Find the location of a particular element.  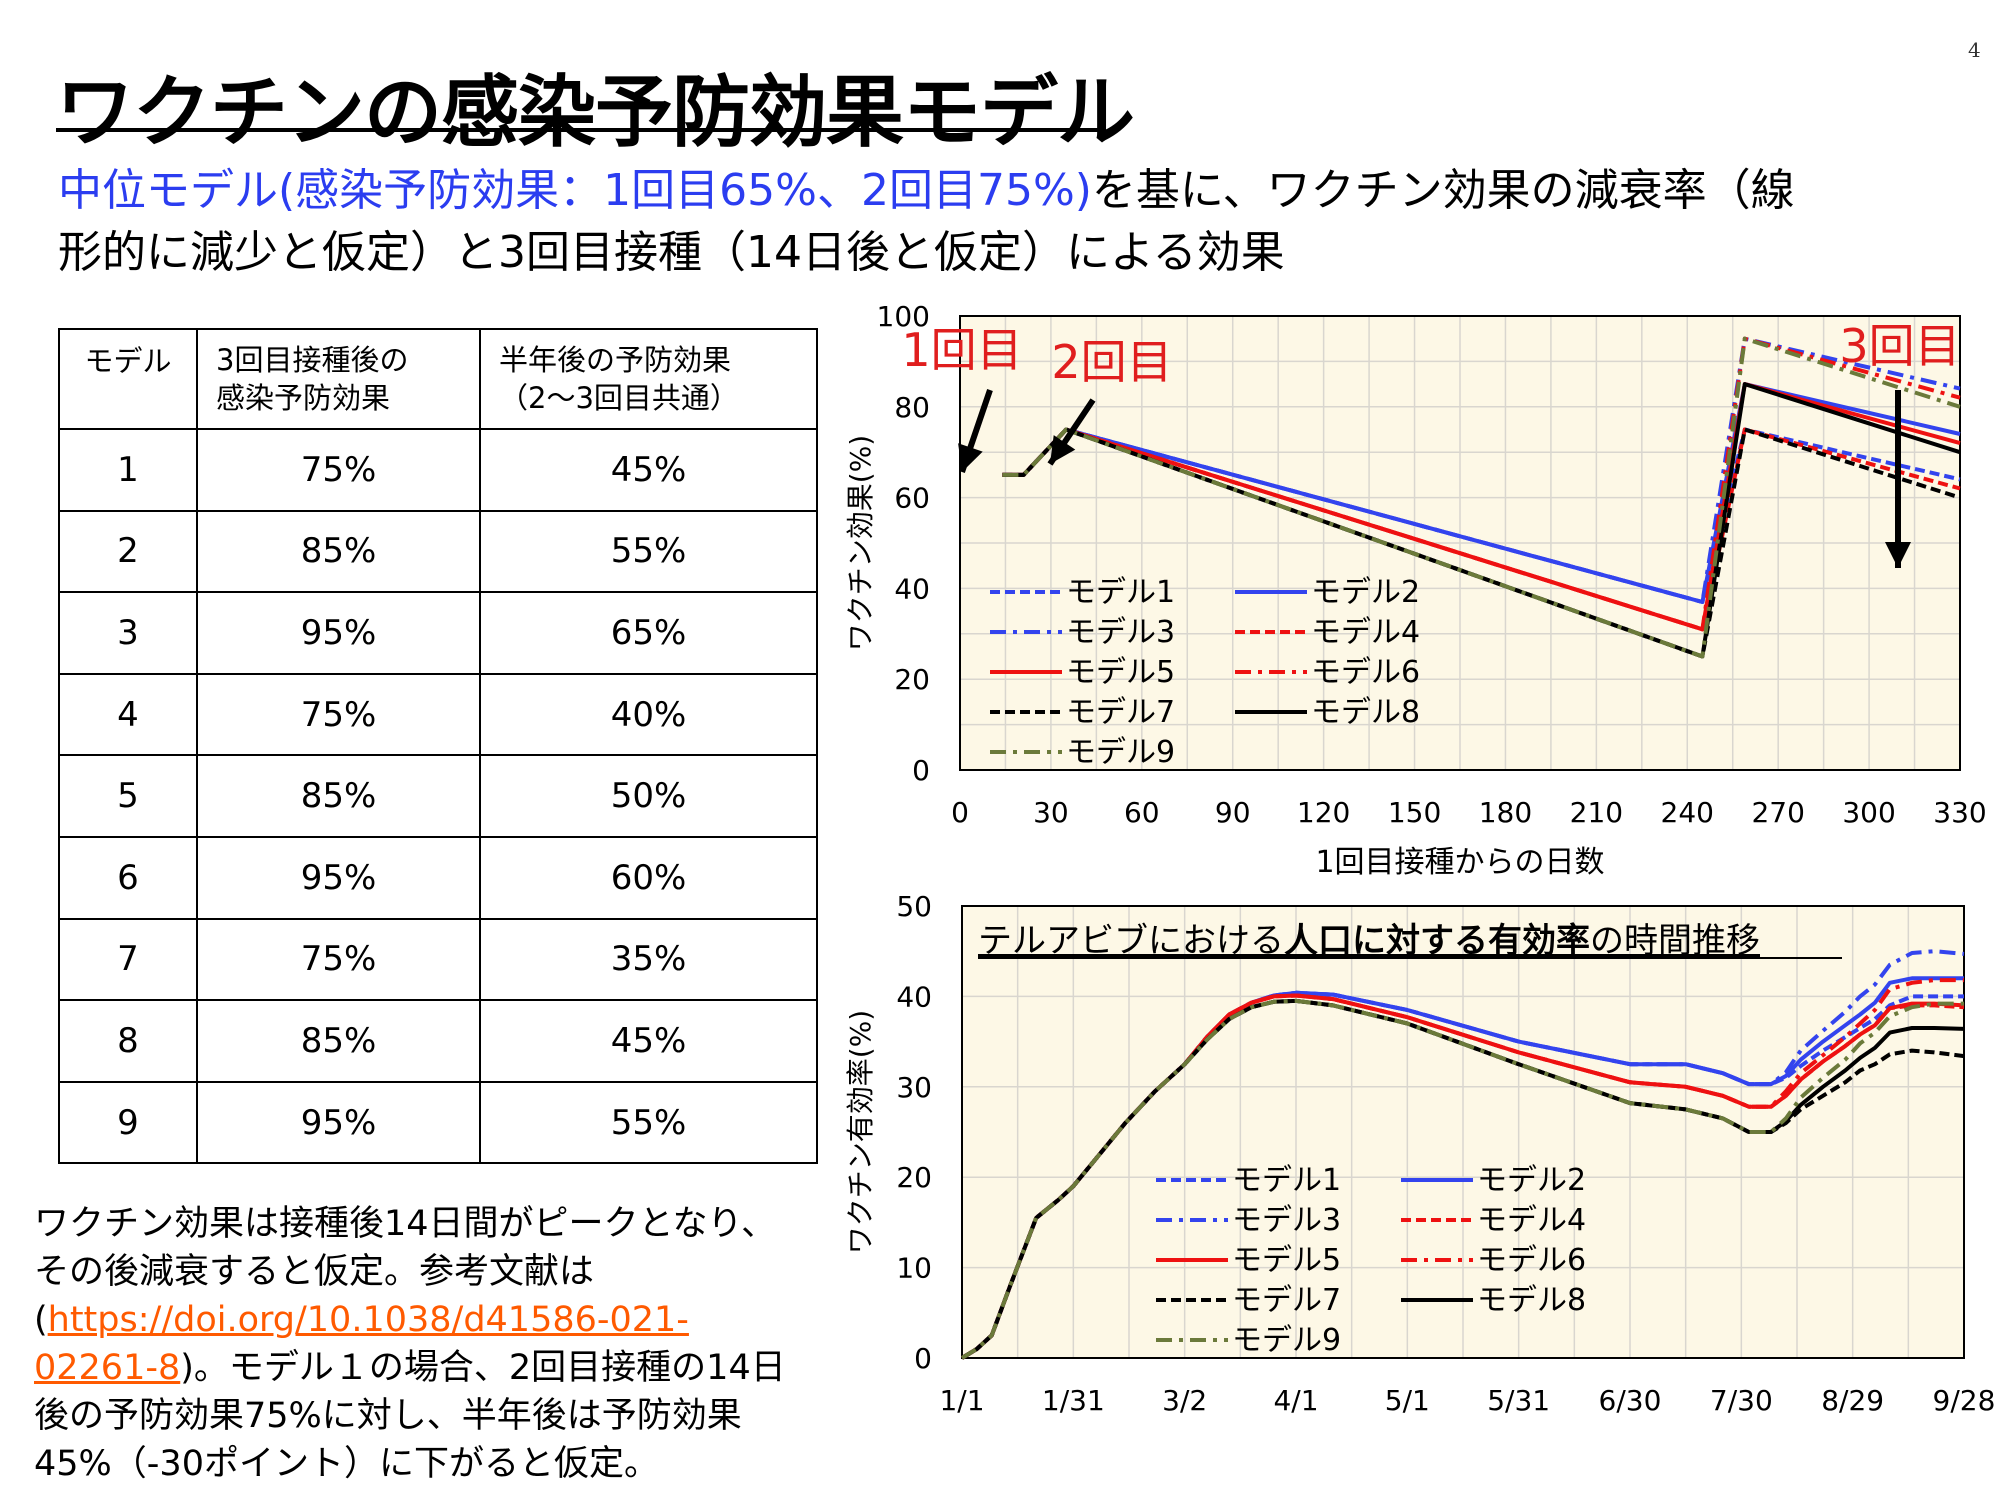

y-tick-label: 0 is located at coordinates (921, 770).